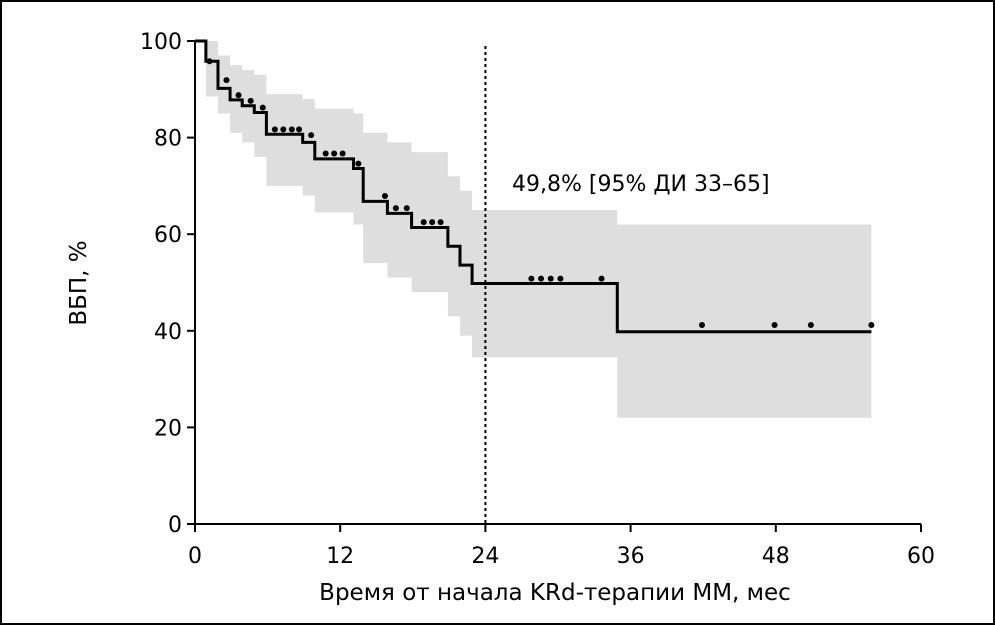 The width and height of the screenshot is (995, 625). Describe the element at coordinates (195, 556) in the screenshot. I see `x-tick-label: 0` at that location.